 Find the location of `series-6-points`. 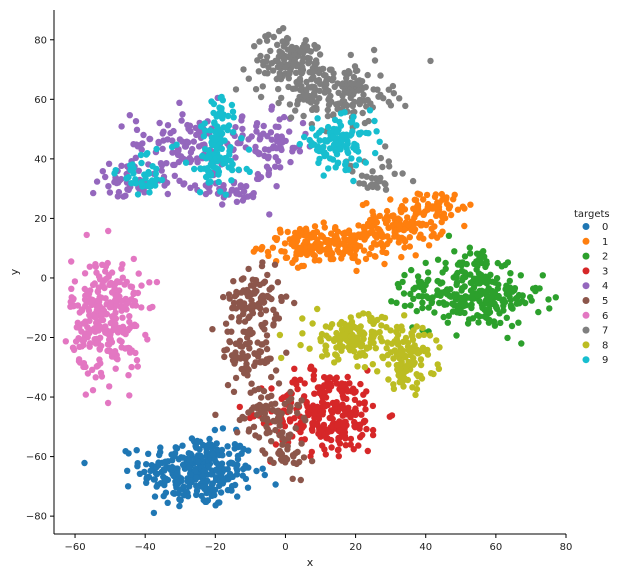

series-6-points is located at coordinates (111, 317).